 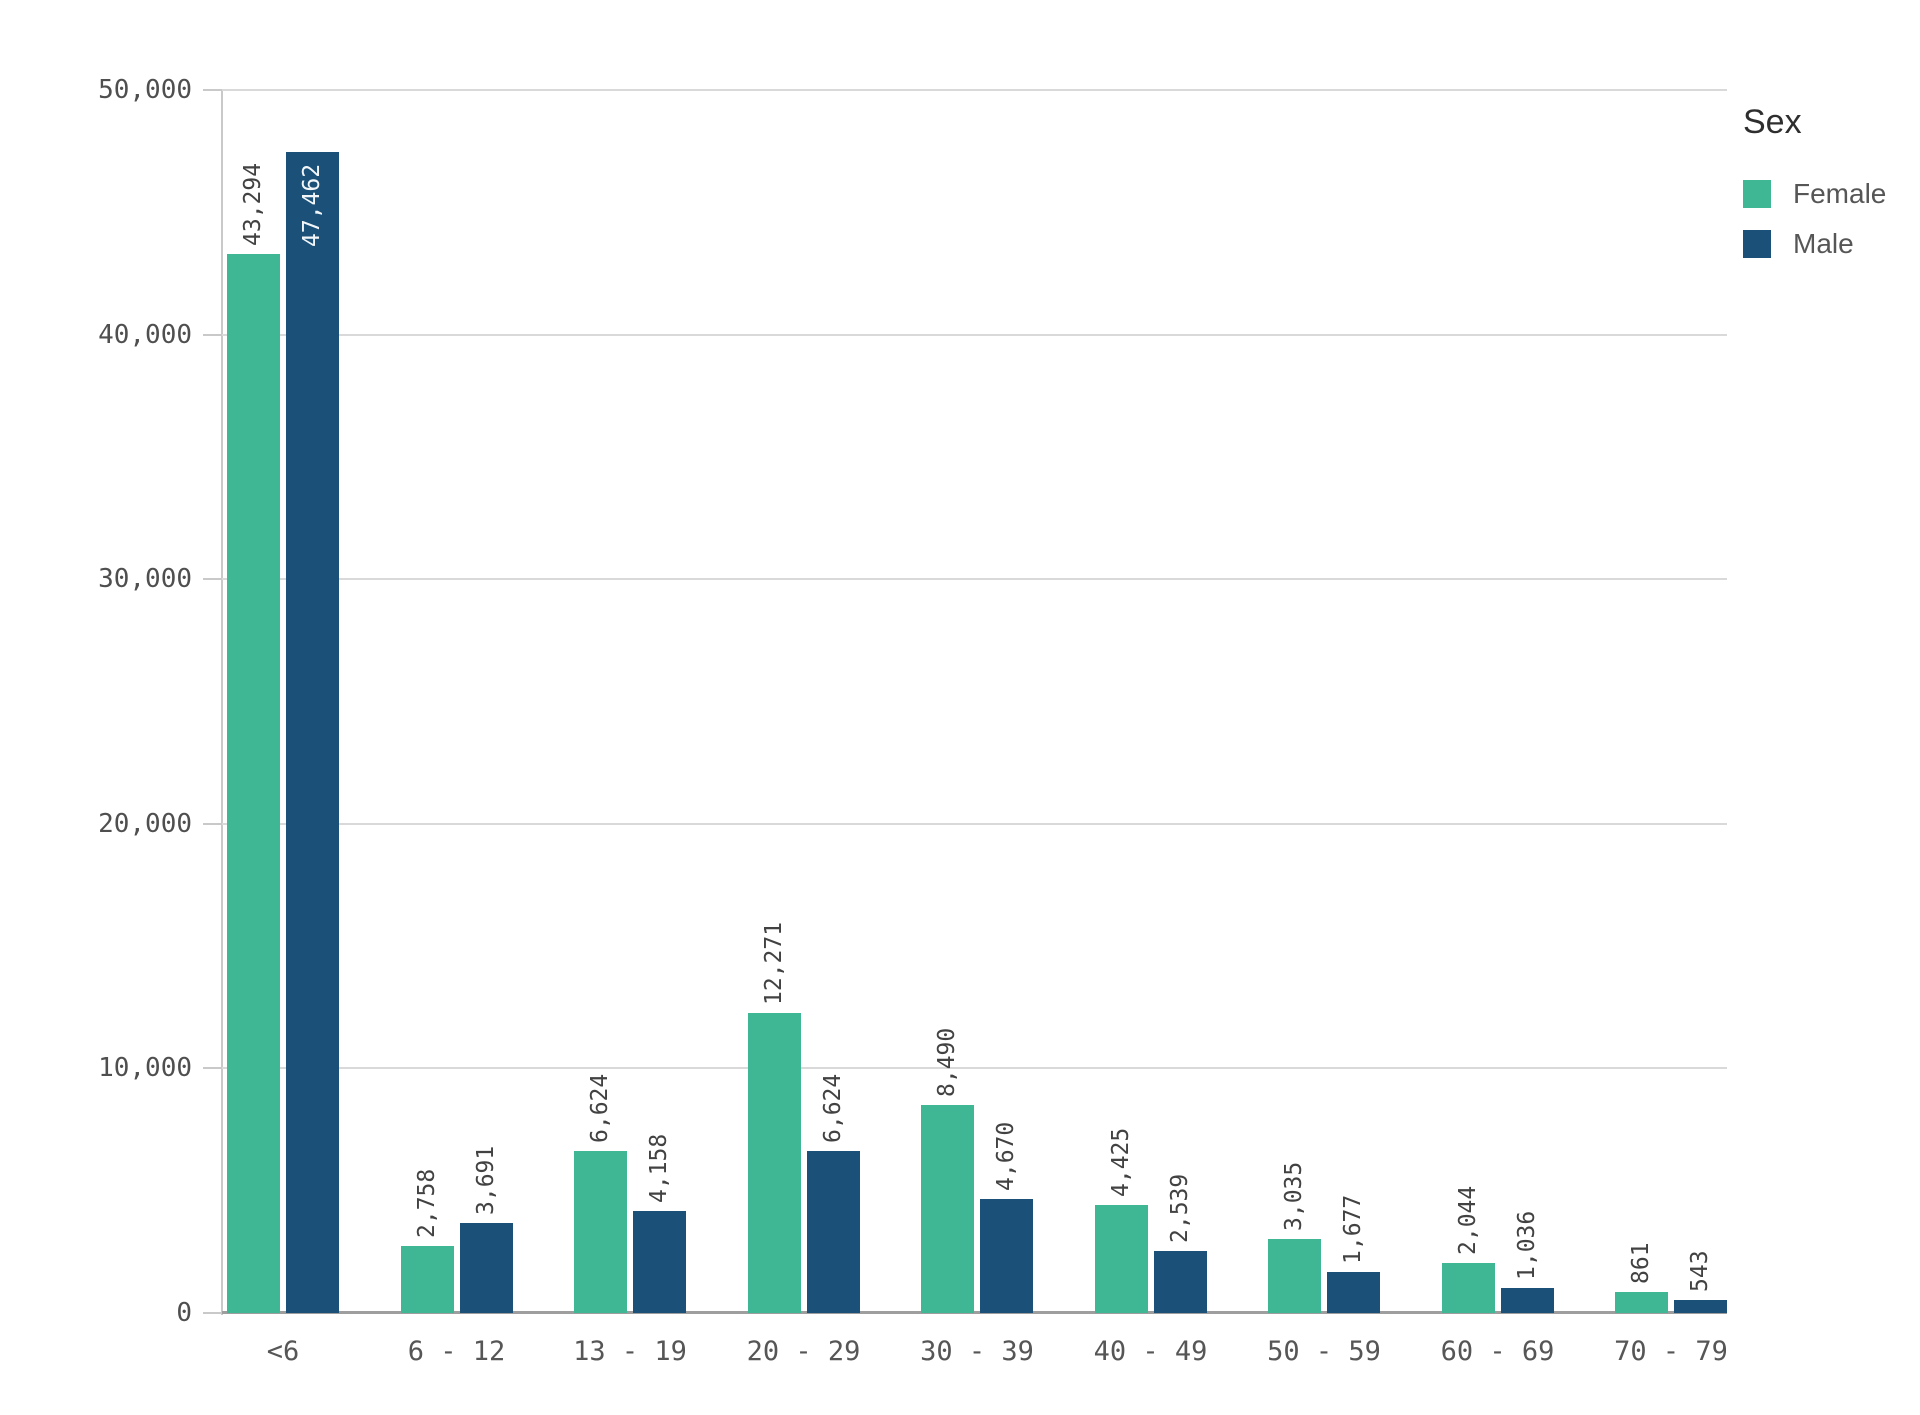 What do you see at coordinates (773, 963) in the screenshot?
I see `bar-value-label-female-group-4: 12,271` at bounding box center [773, 963].